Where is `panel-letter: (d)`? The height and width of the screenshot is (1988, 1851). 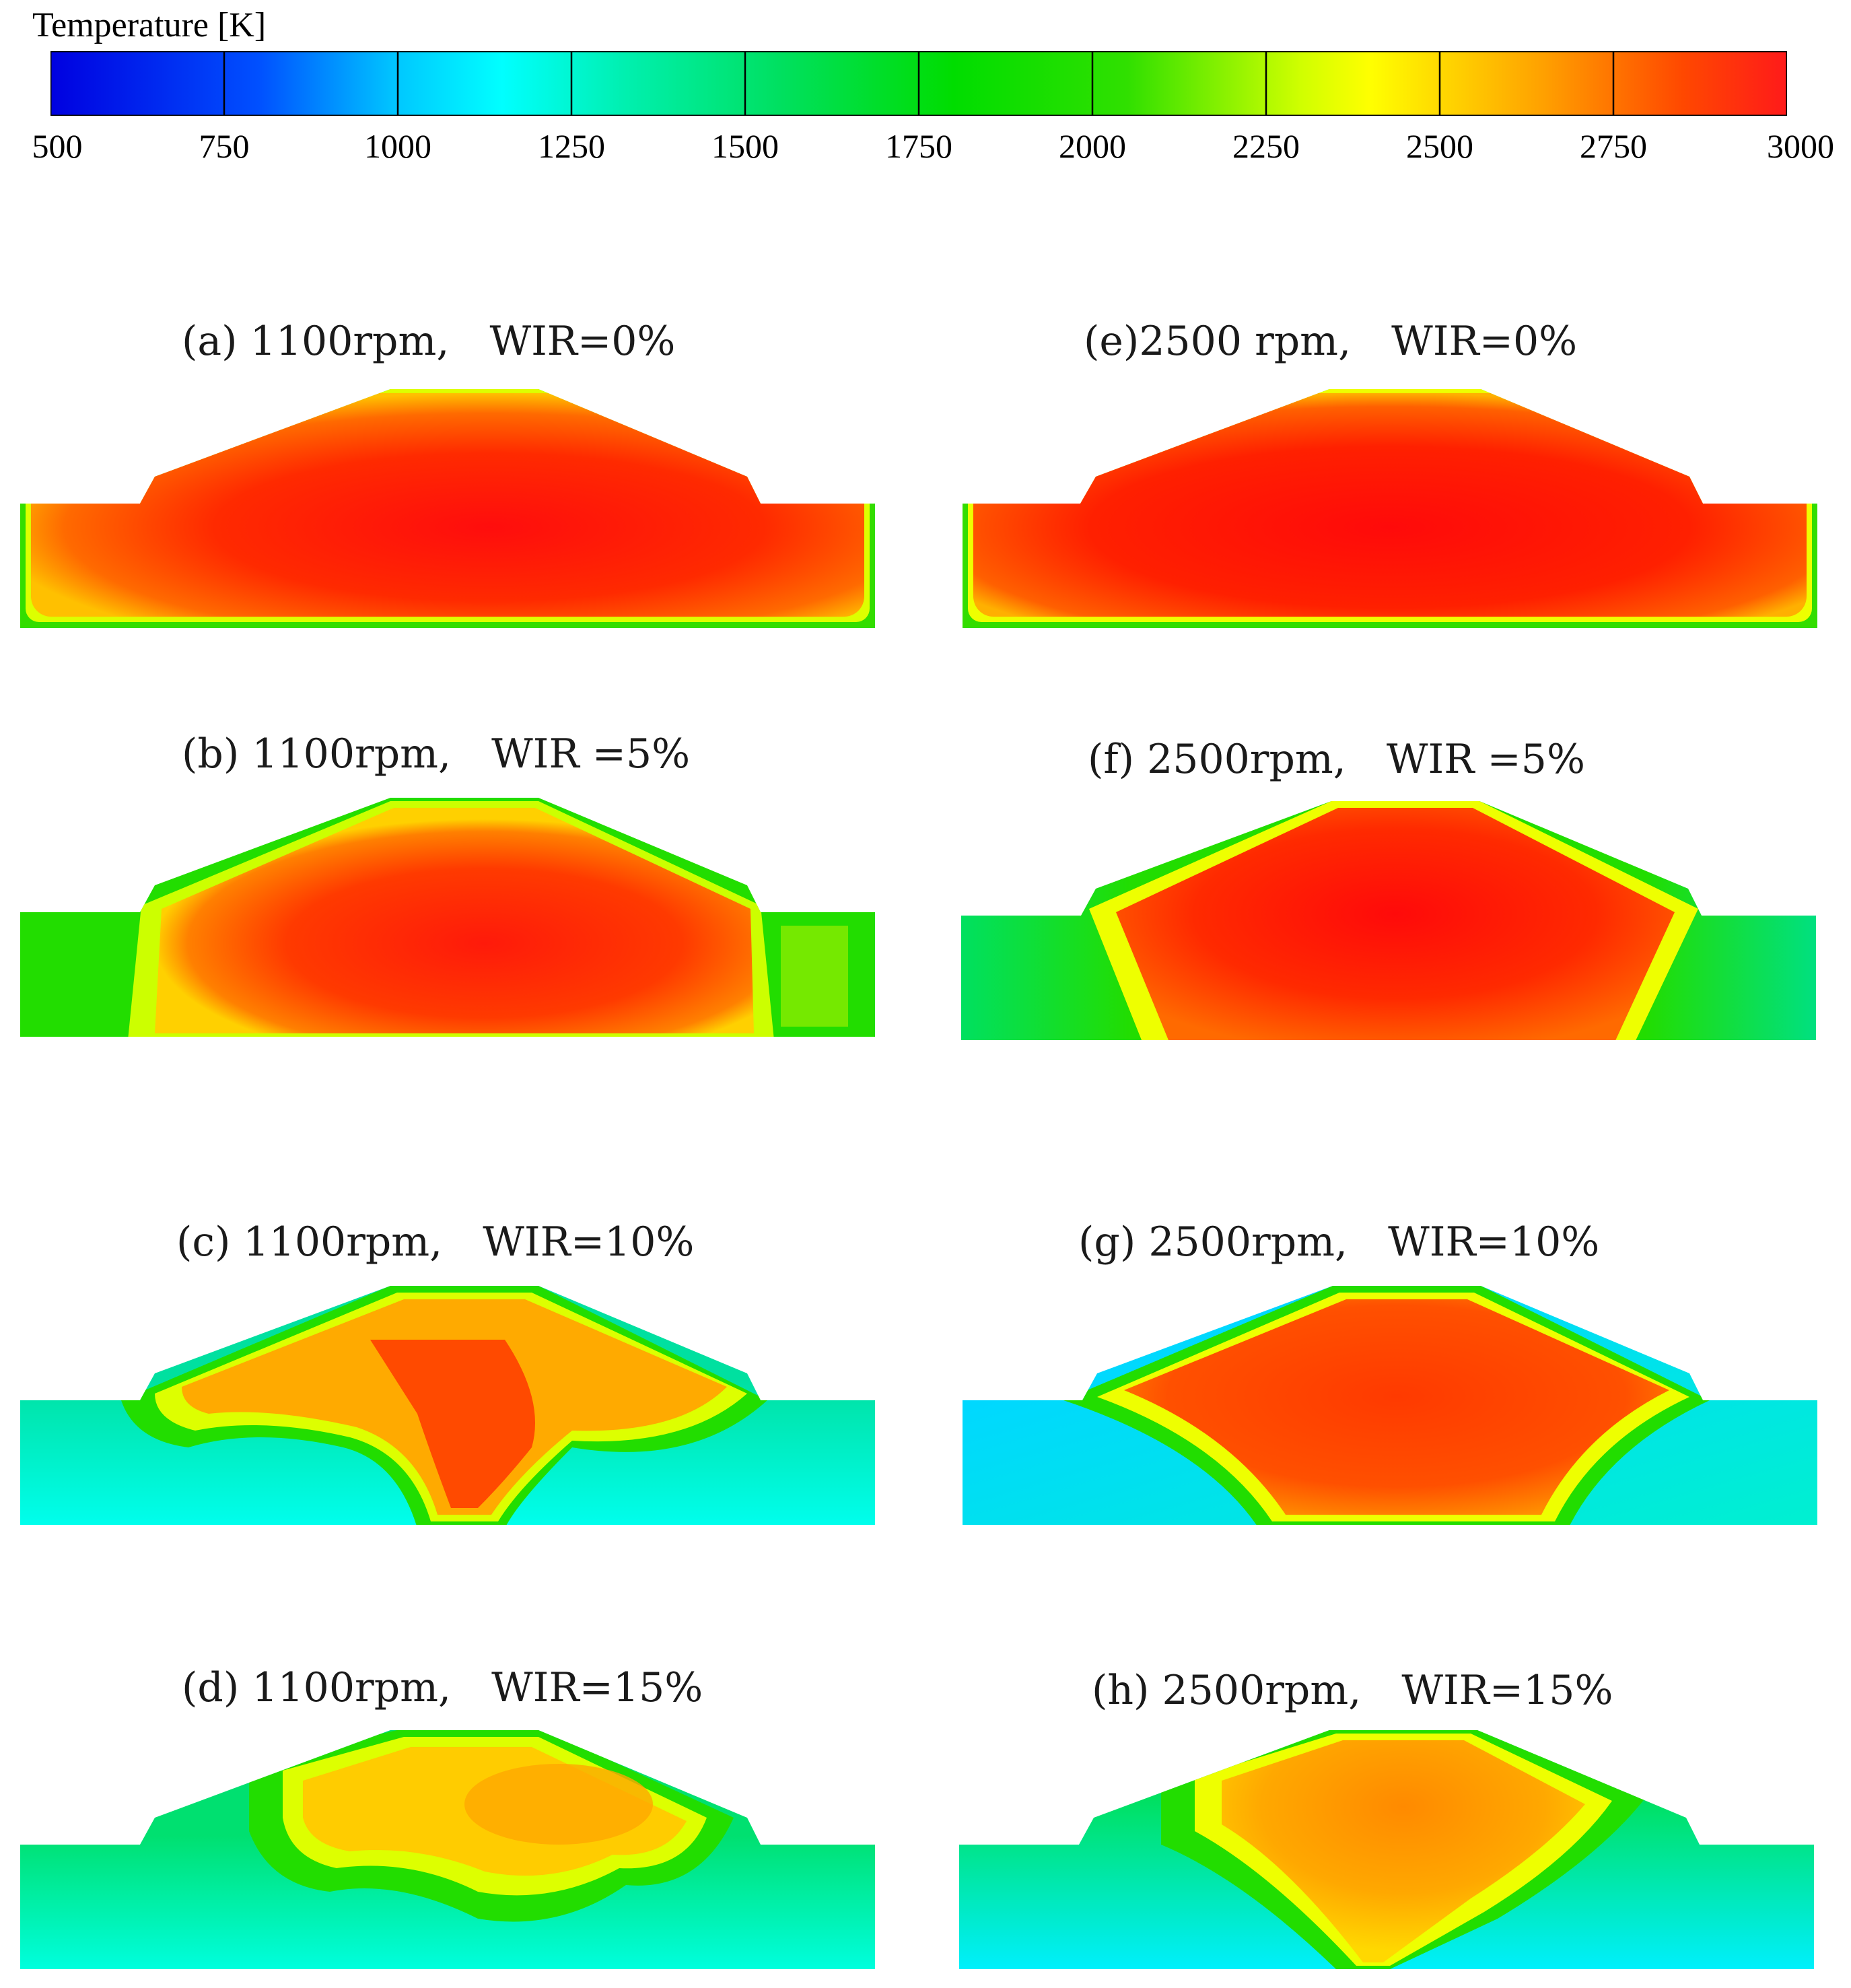
panel-letter: (d) is located at coordinates (211, 1687).